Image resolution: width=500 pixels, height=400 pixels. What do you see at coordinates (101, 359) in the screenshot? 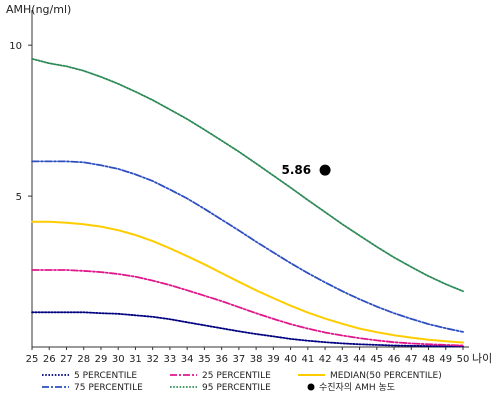
I see `x-tick-label: 29` at bounding box center [101, 359].